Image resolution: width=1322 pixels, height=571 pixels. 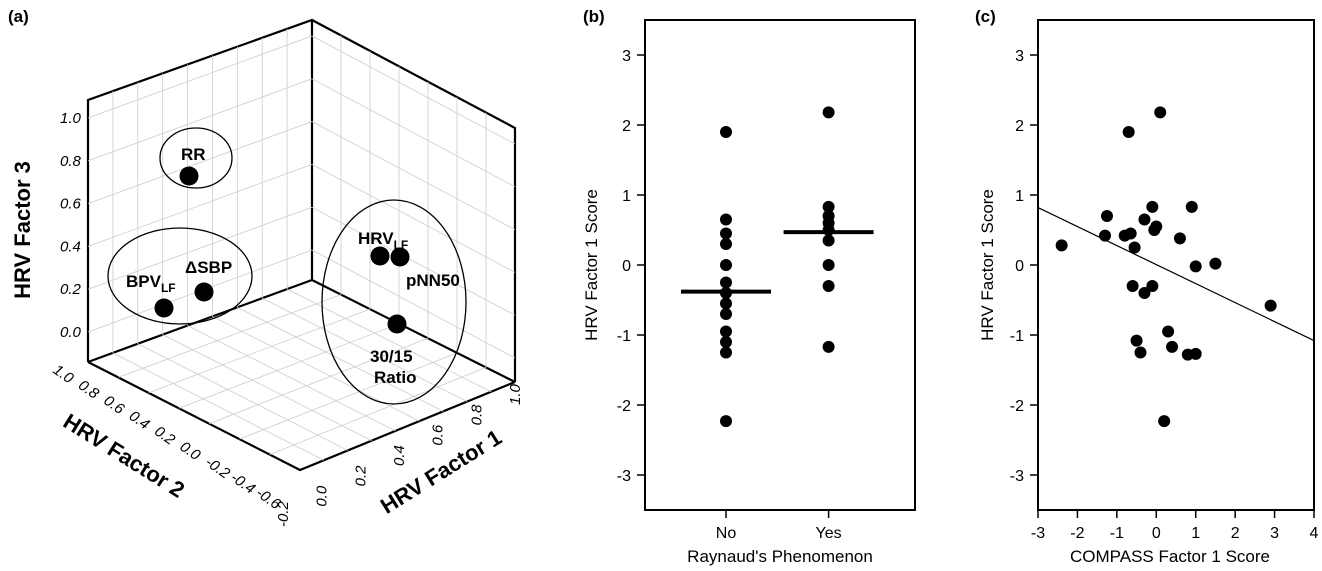 What do you see at coordinates (476, 415) in the screenshot?
I see `x-tick: 0.8` at bounding box center [476, 415].